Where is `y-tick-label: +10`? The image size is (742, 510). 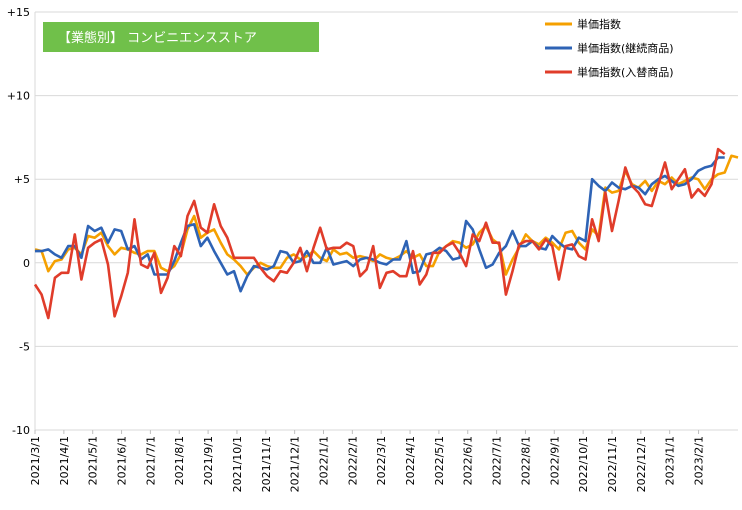 y-tick-label: +10 is located at coordinates (18, 96).